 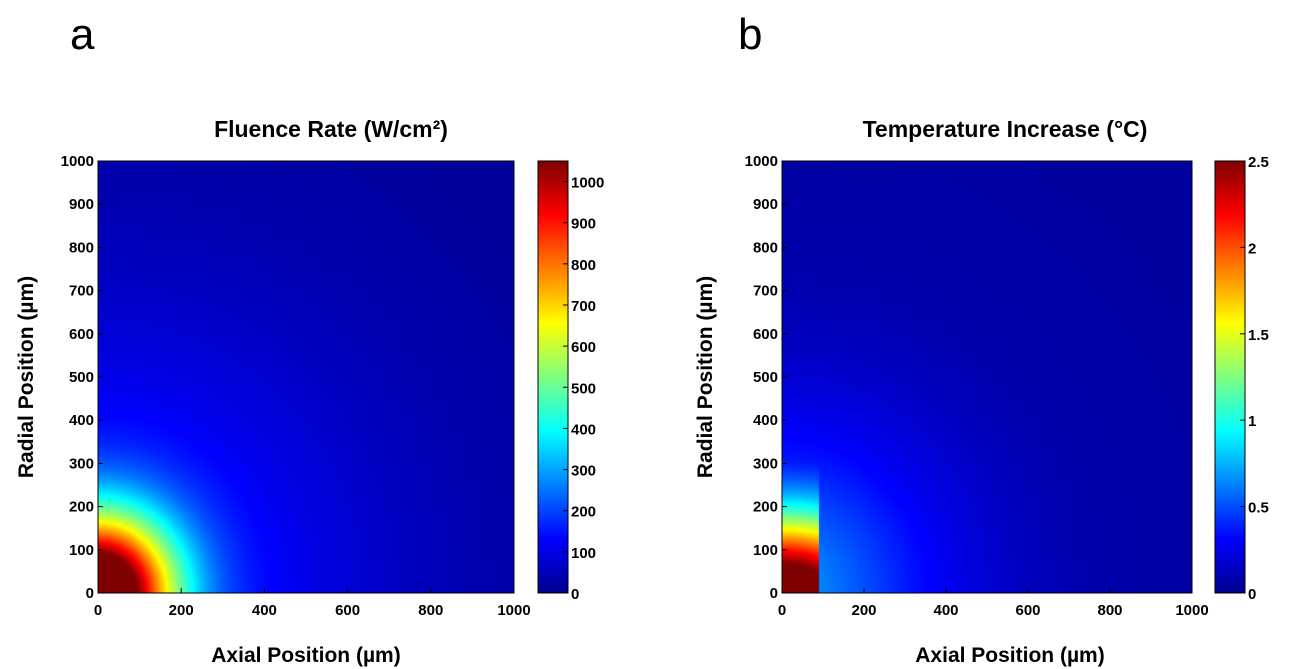 What do you see at coordinates (82, 34) in the screenshot?
I see `panel-letter-a: a` at bounding box center [82, 34].